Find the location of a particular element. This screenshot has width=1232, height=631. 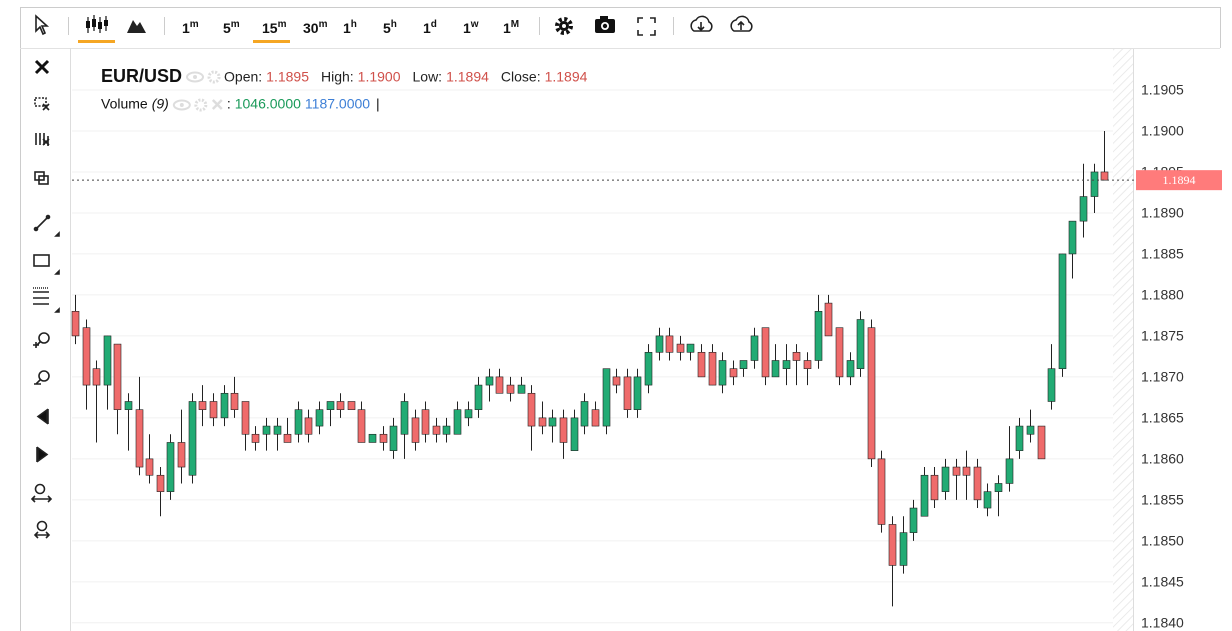

y-tick-label: 1.1845 is located at coordinates (1162, 582).